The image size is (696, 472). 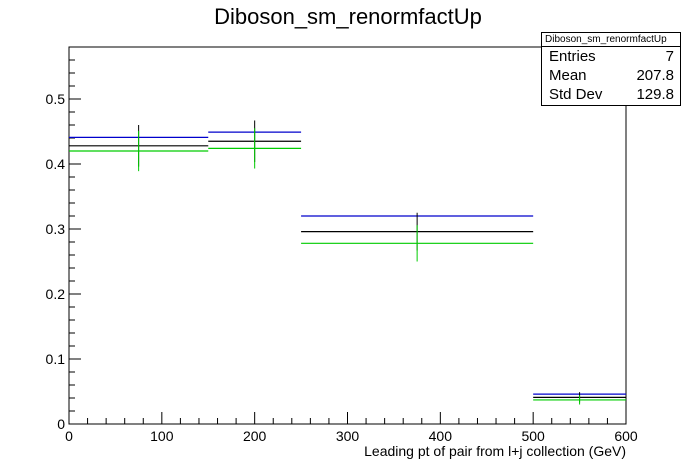 What do you see at coordinates (162, 436) in the screenshot?
I see `x-tick-label: 100` at bounding box center [162, 436].